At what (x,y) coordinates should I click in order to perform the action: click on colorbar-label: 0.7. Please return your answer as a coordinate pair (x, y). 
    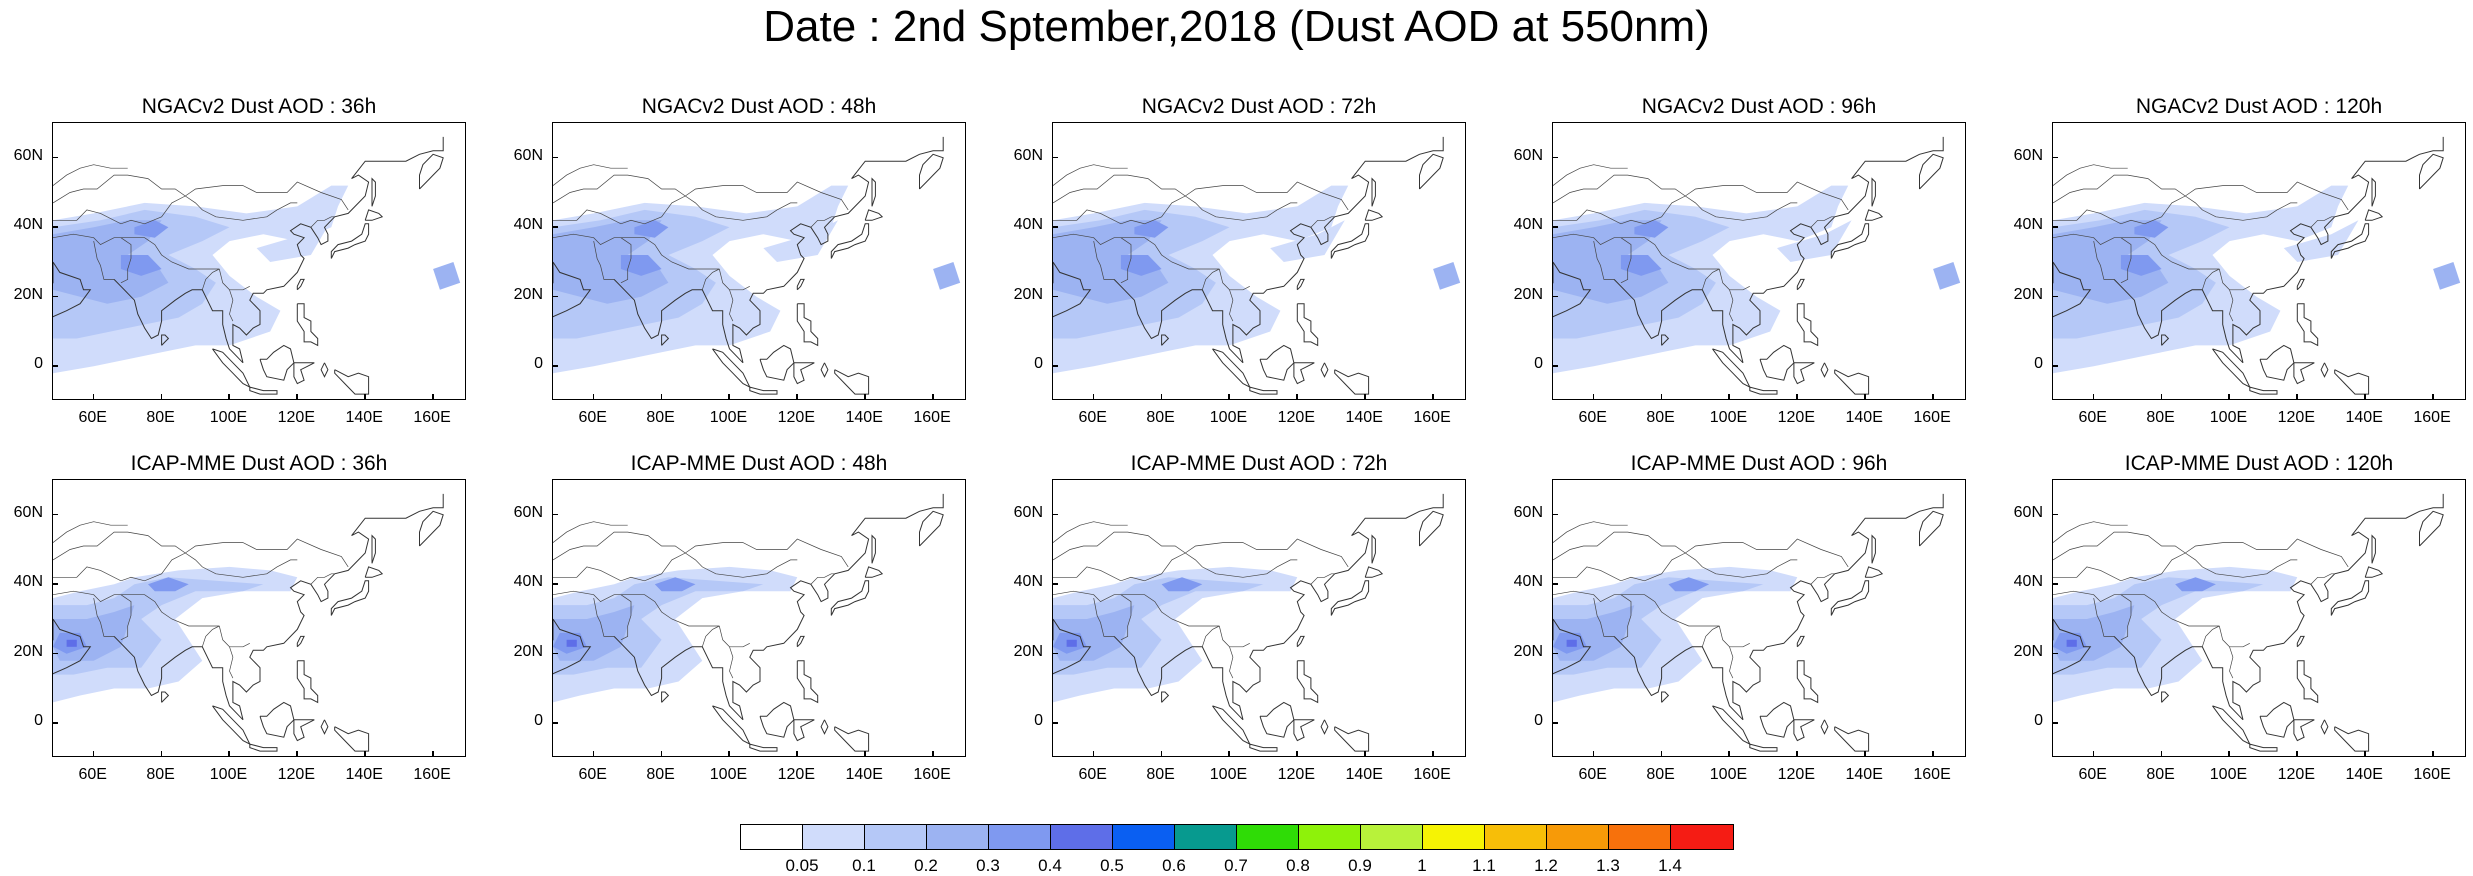
    Looking at the image, I should click on (1236, 865).